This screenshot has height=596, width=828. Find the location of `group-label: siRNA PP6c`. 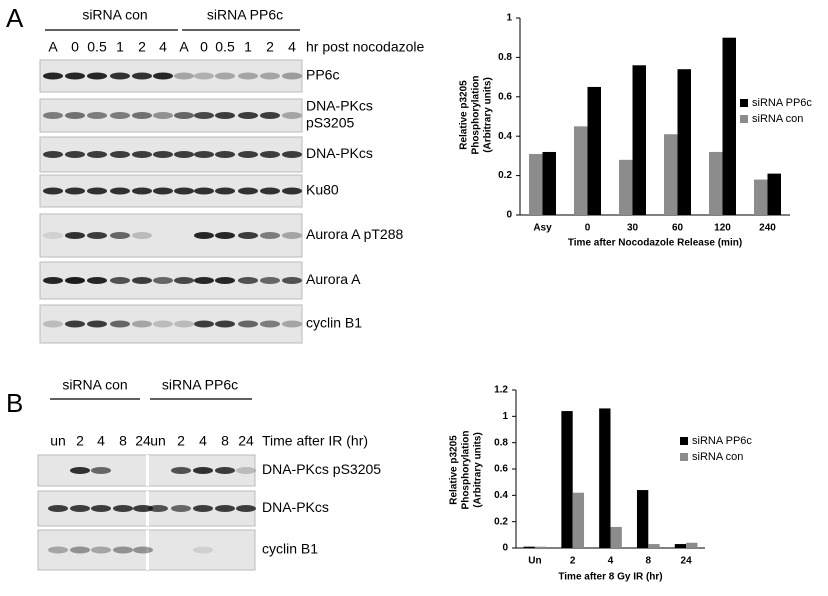

group-label: siRNA PP6c is located at coordinates (200, 385).